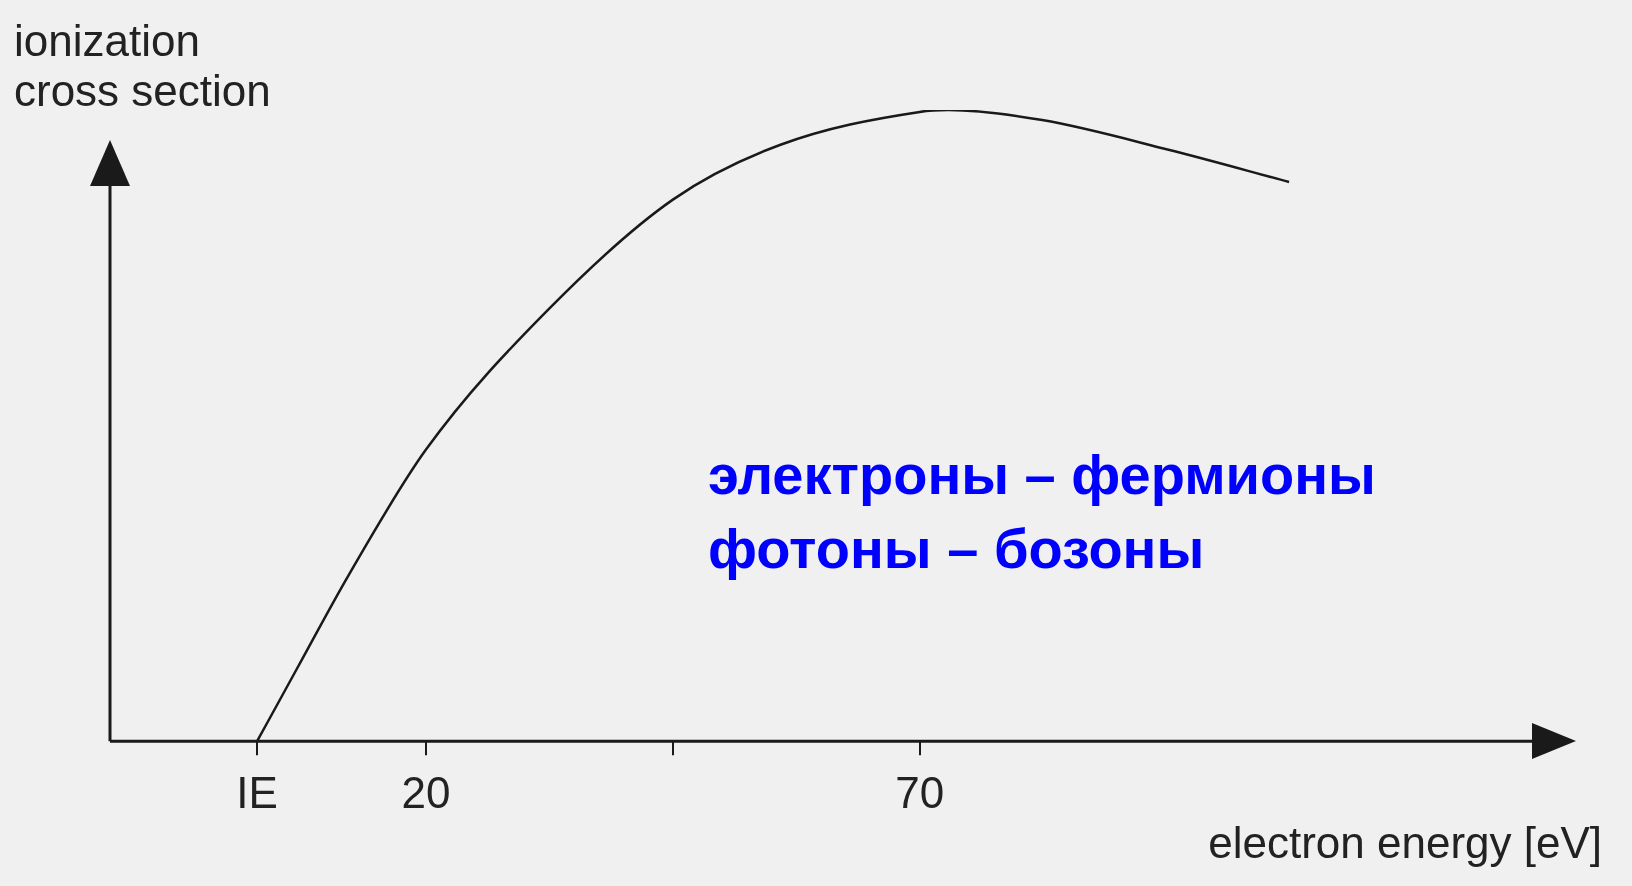  Describe the element at coordinates (1042, 475) in the screenshot. I see `annotation: электроны – фермионы` at that location.